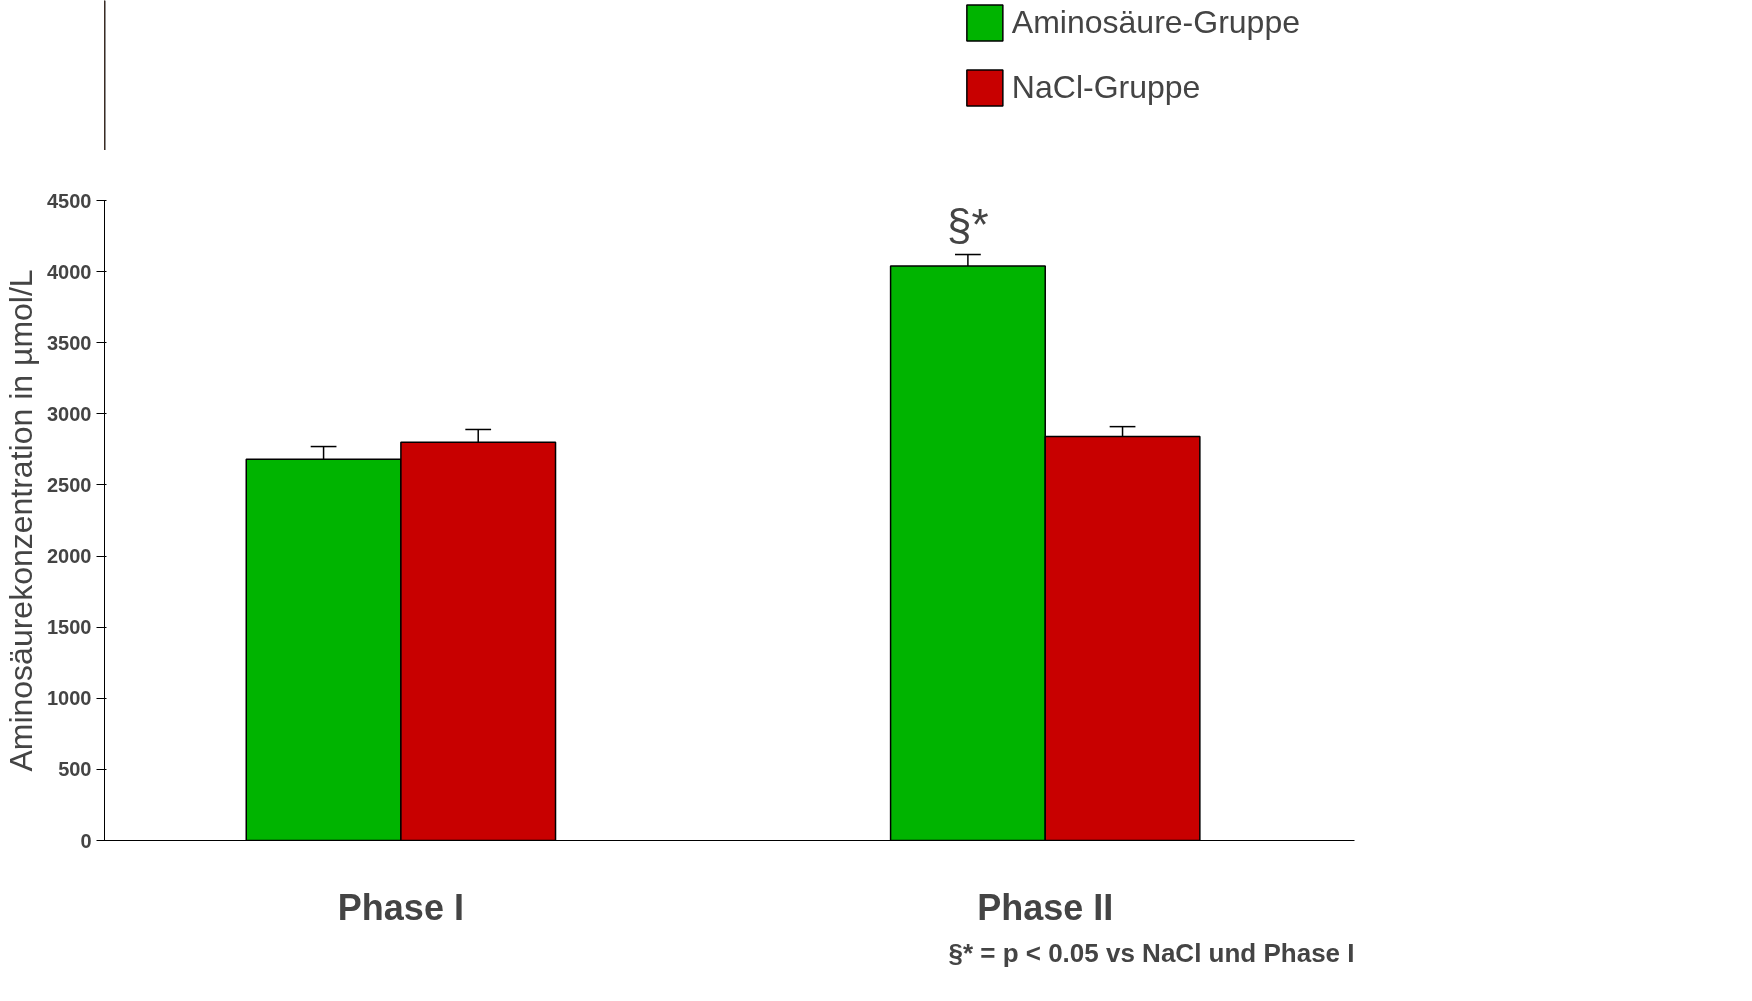 This screenshot has height=1001, width=1752. What do you see at coordinates (1155, 22) in the screenshot?
I see `legend-label: Aminosäure-Gruppe` at bounding box center [1155, 22].